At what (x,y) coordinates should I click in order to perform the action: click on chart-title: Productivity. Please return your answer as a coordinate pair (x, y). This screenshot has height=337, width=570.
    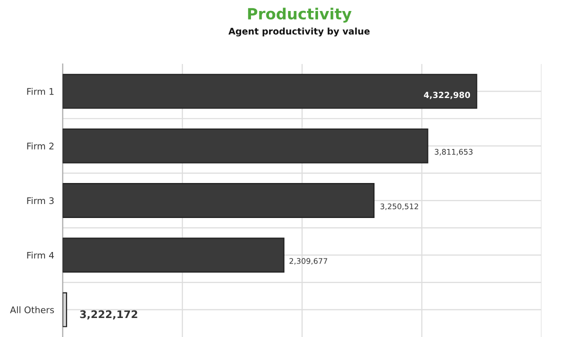
    Looking at the image, I should click on (300, 15).